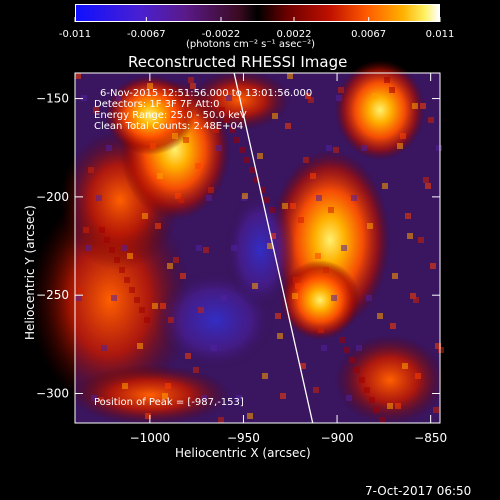 The width and height of the screenshot is (500, 500). I want to click on info-line-1: 6-Nov-2015 12:51:56.000 to 13:01:56.000, so click(206, 93).